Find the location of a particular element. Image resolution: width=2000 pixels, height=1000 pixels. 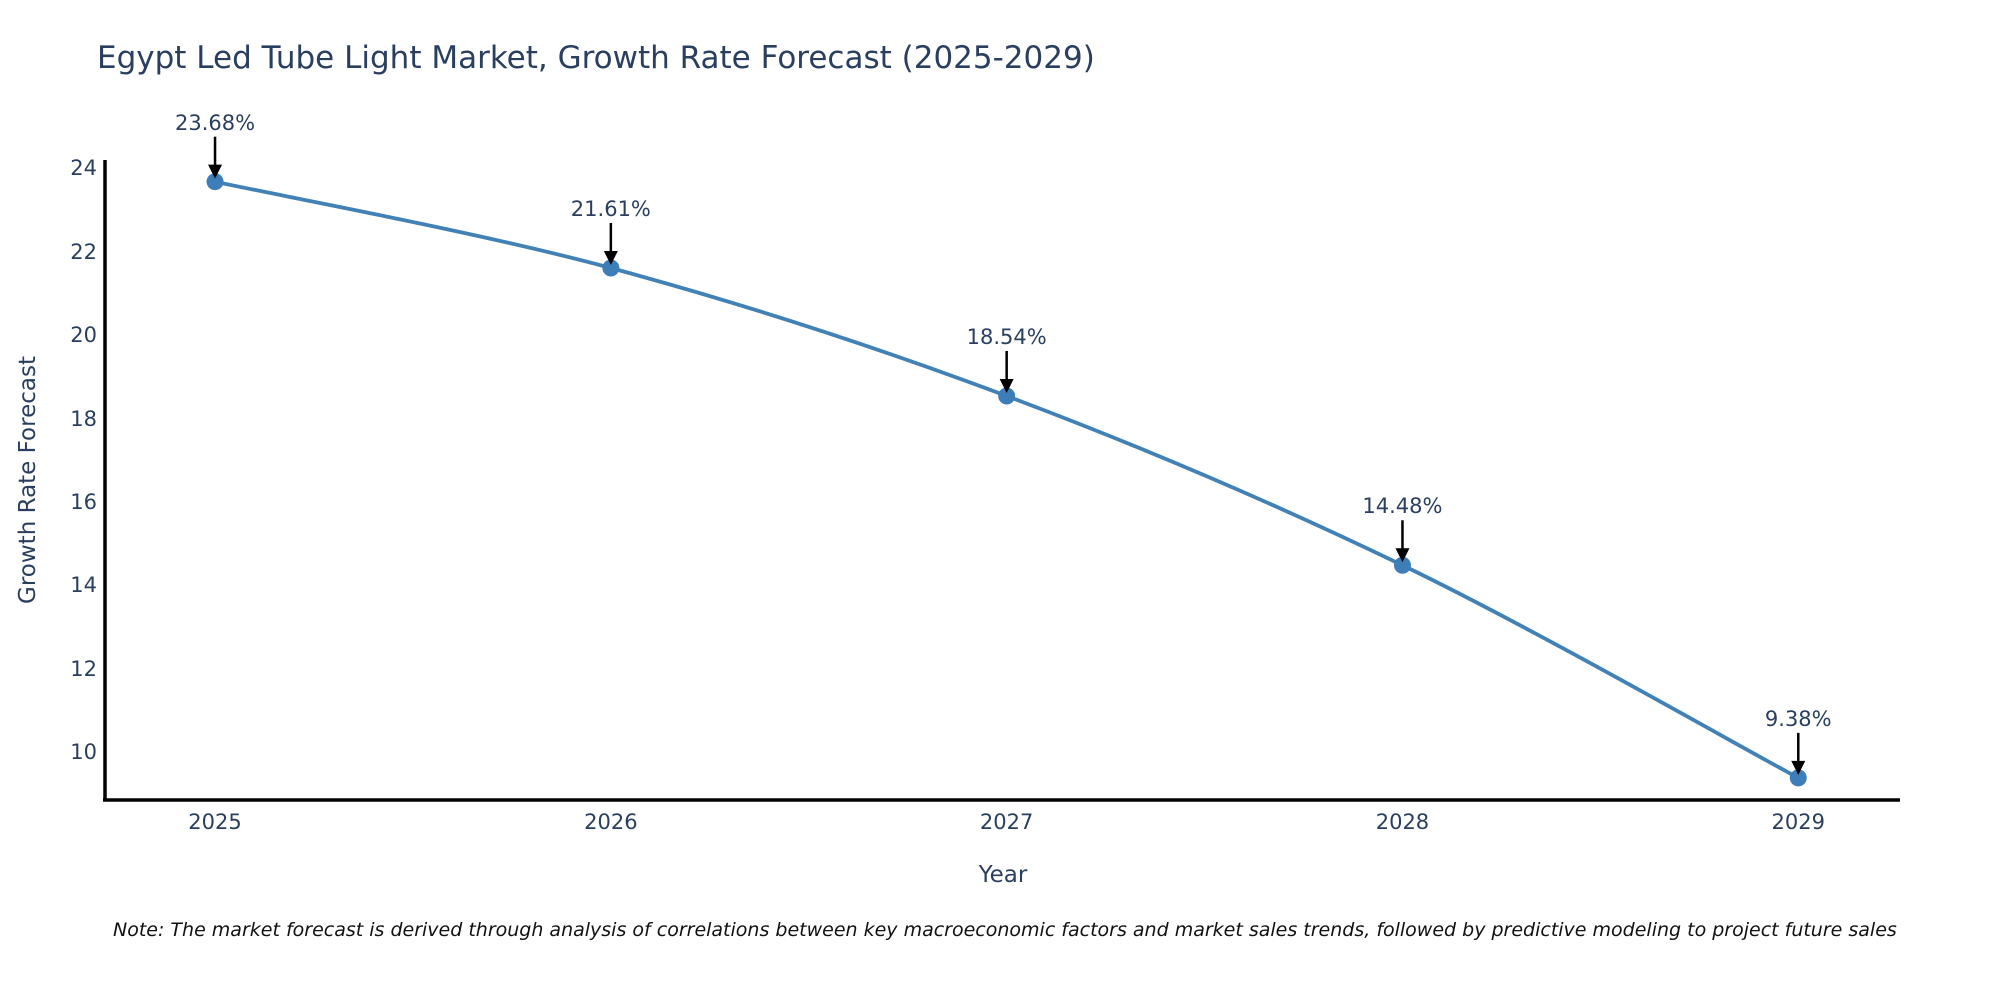

y-tick-label: 20 is located at coordinates (83, 335).